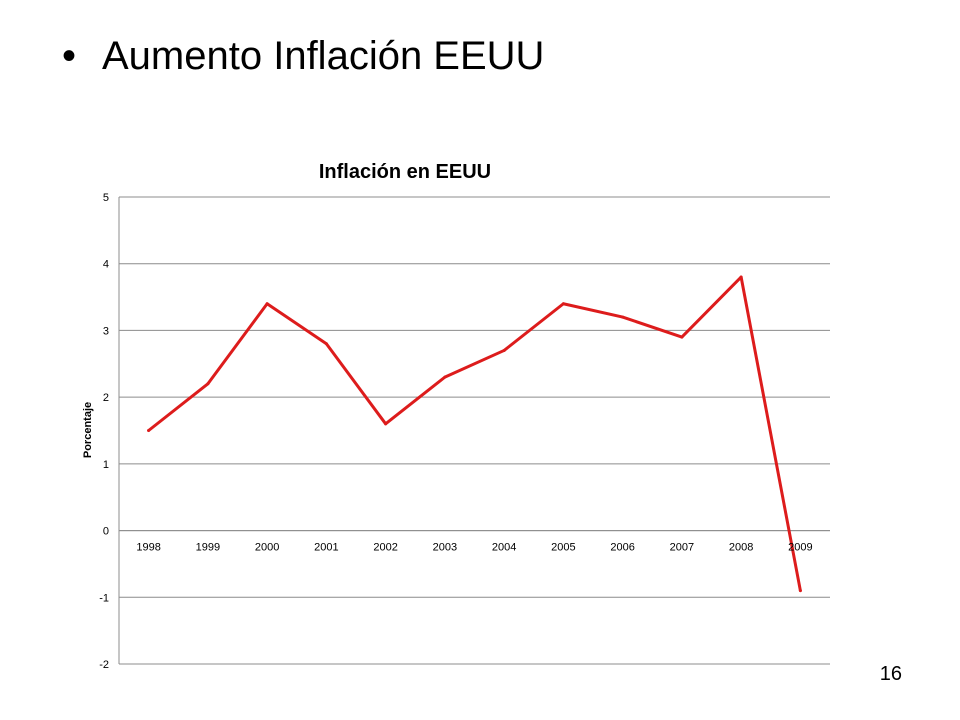 This screenshot has width=960, height=720. I want to click on slide-title: Aumento Inflación EEUU, so click(323, 56).